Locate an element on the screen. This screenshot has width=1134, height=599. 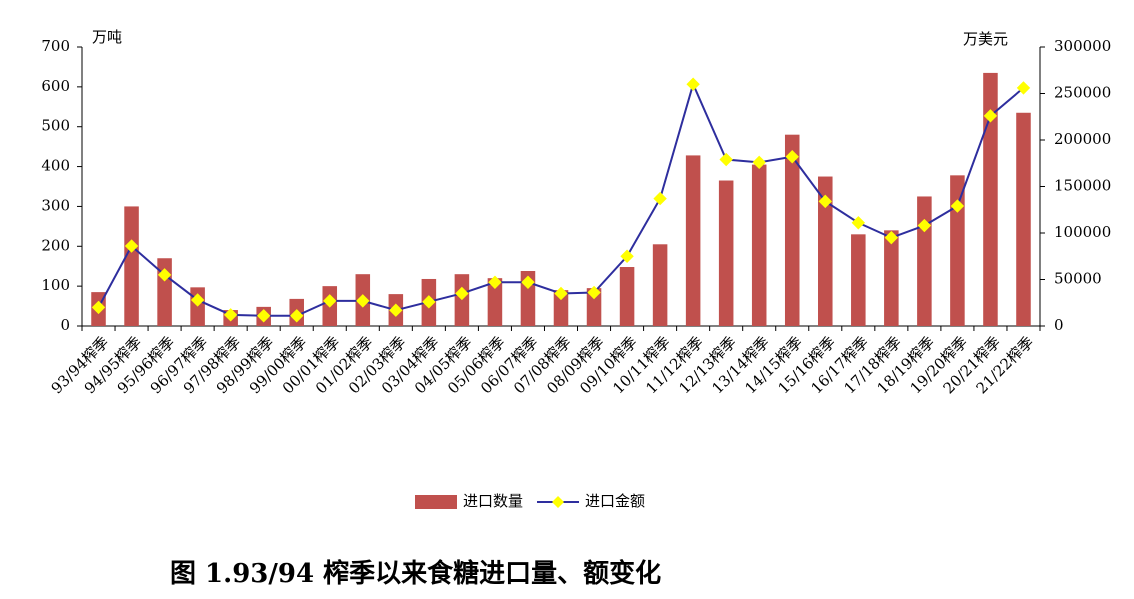
legend-label: 进口金额 is located at coordinates (615, 501).